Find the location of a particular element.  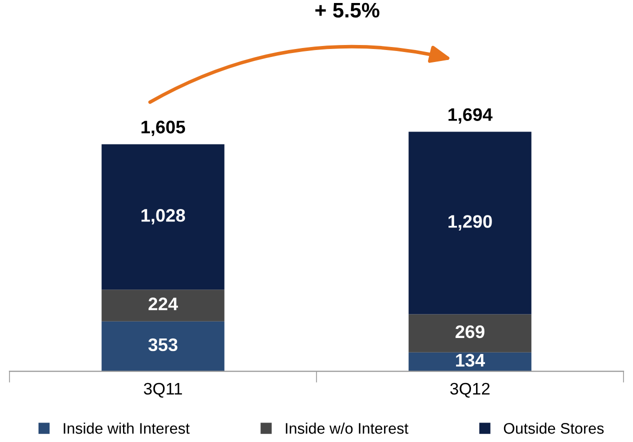

total-label: 1,694 is located at coordinates (470, 116).